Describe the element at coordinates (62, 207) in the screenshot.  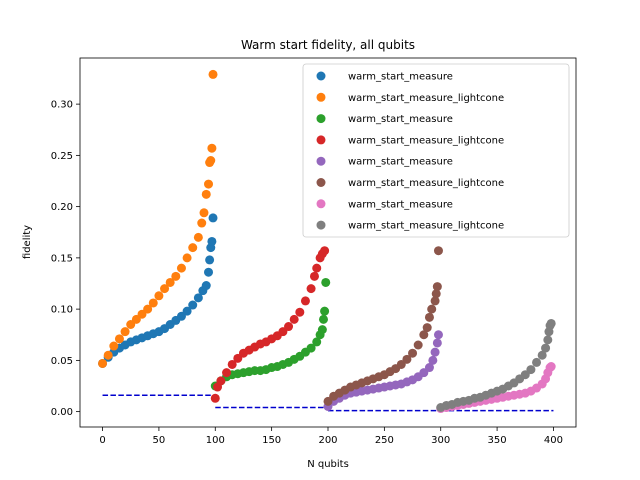
I see `y-tick-label: 0.20` at that location.